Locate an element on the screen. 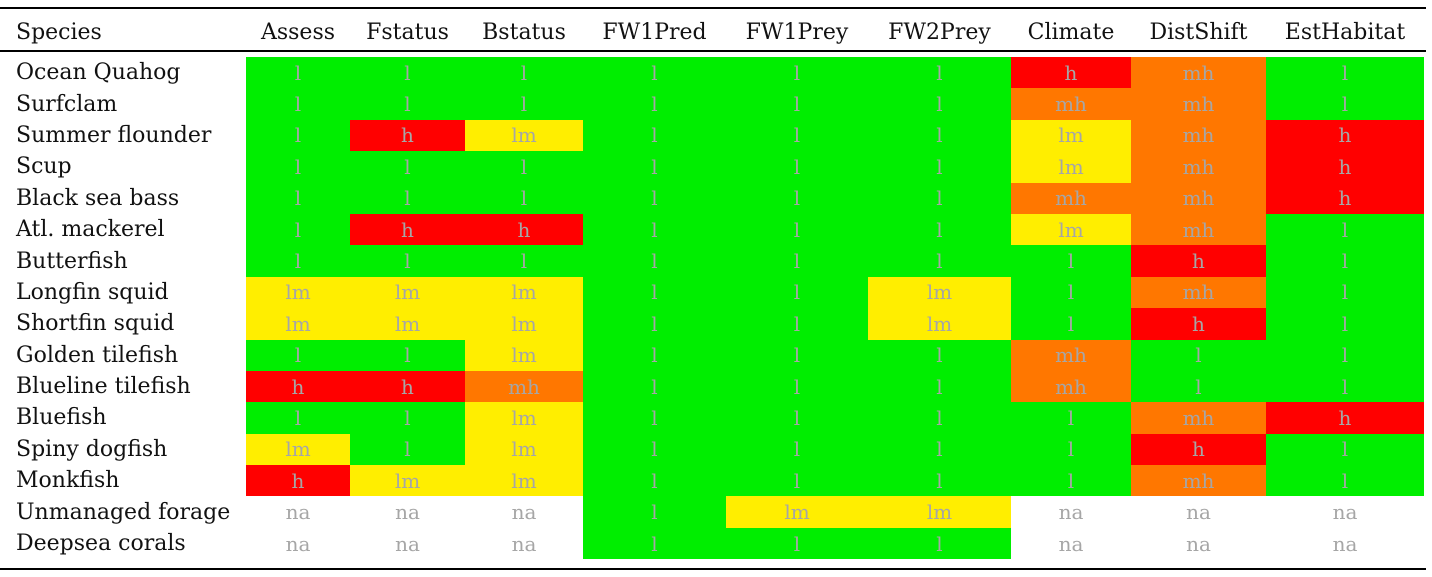 Image resolution: width=1432 pixels, height=577 pixels. spacer-row is located at coordinates (712, 53).